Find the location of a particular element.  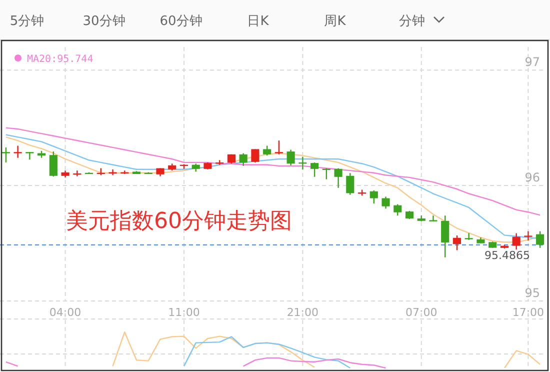

annotation: 美元指数60分钟走势图 is located at coordinates (179, 221).